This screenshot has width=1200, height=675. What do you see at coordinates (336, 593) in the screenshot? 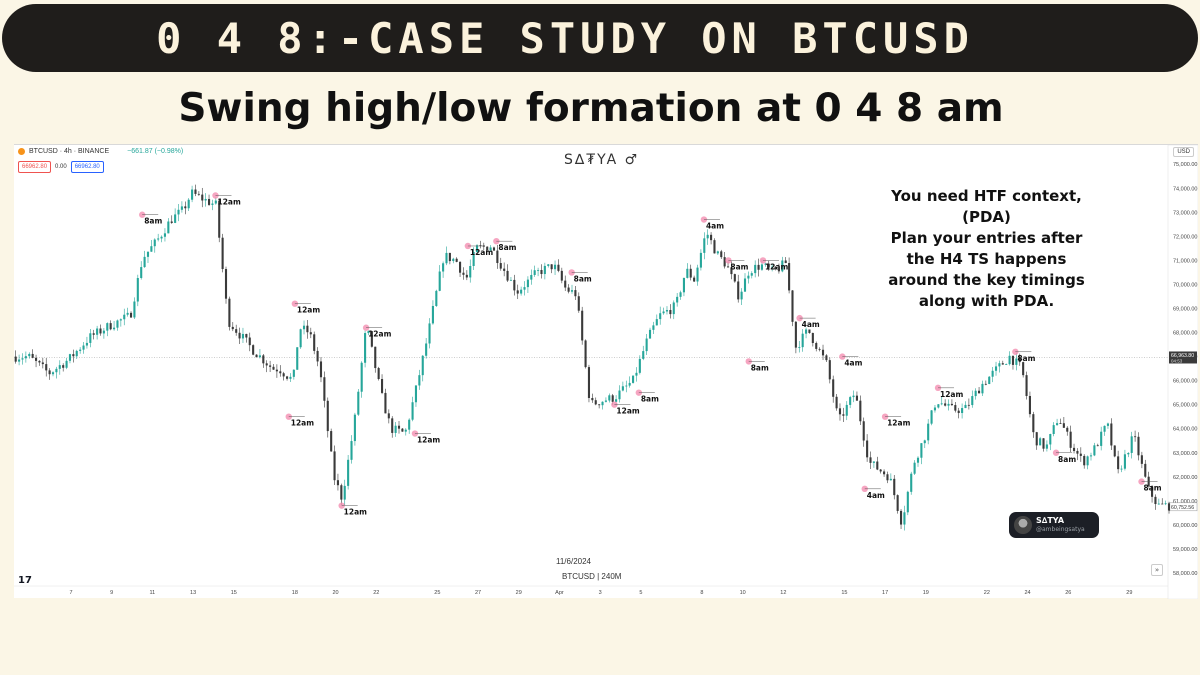
I see `x-tick-label: 20` at bounding box center [336, 593].